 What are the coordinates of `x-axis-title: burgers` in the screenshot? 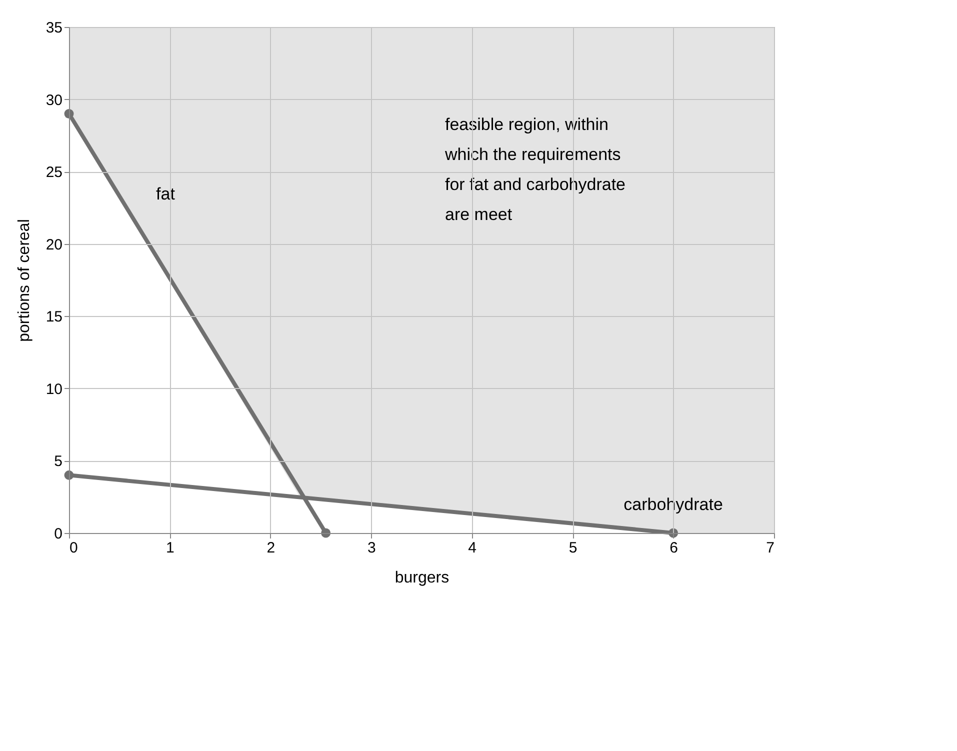 It's located at (422, 578).